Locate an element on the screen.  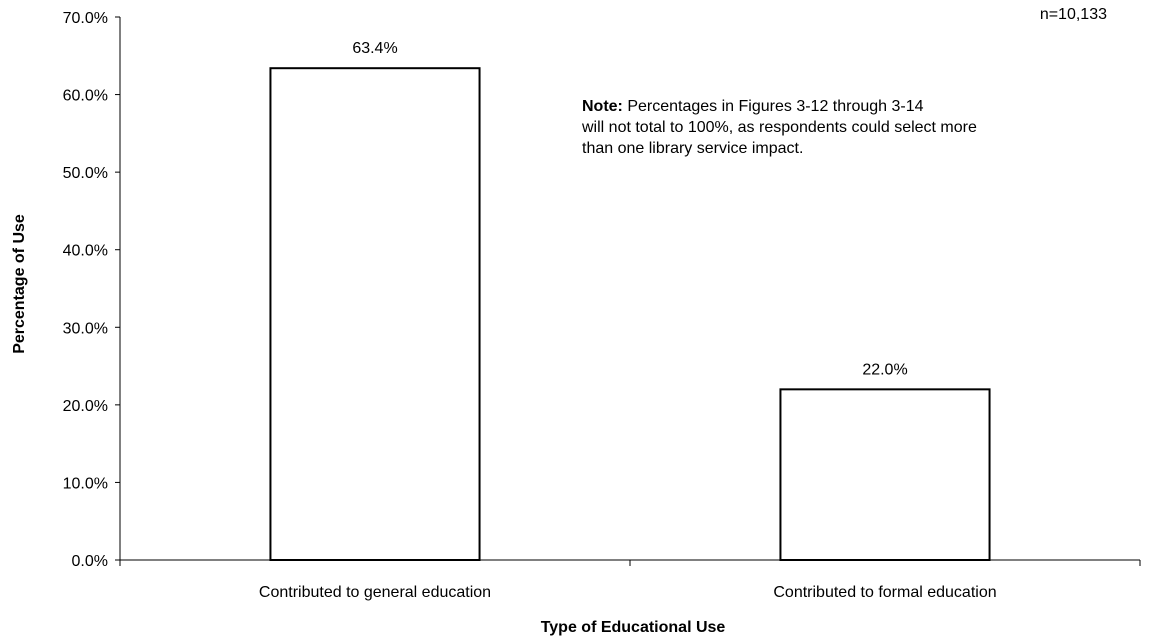
y-tick-label: 30.0% is located at coordinates (85, 328).